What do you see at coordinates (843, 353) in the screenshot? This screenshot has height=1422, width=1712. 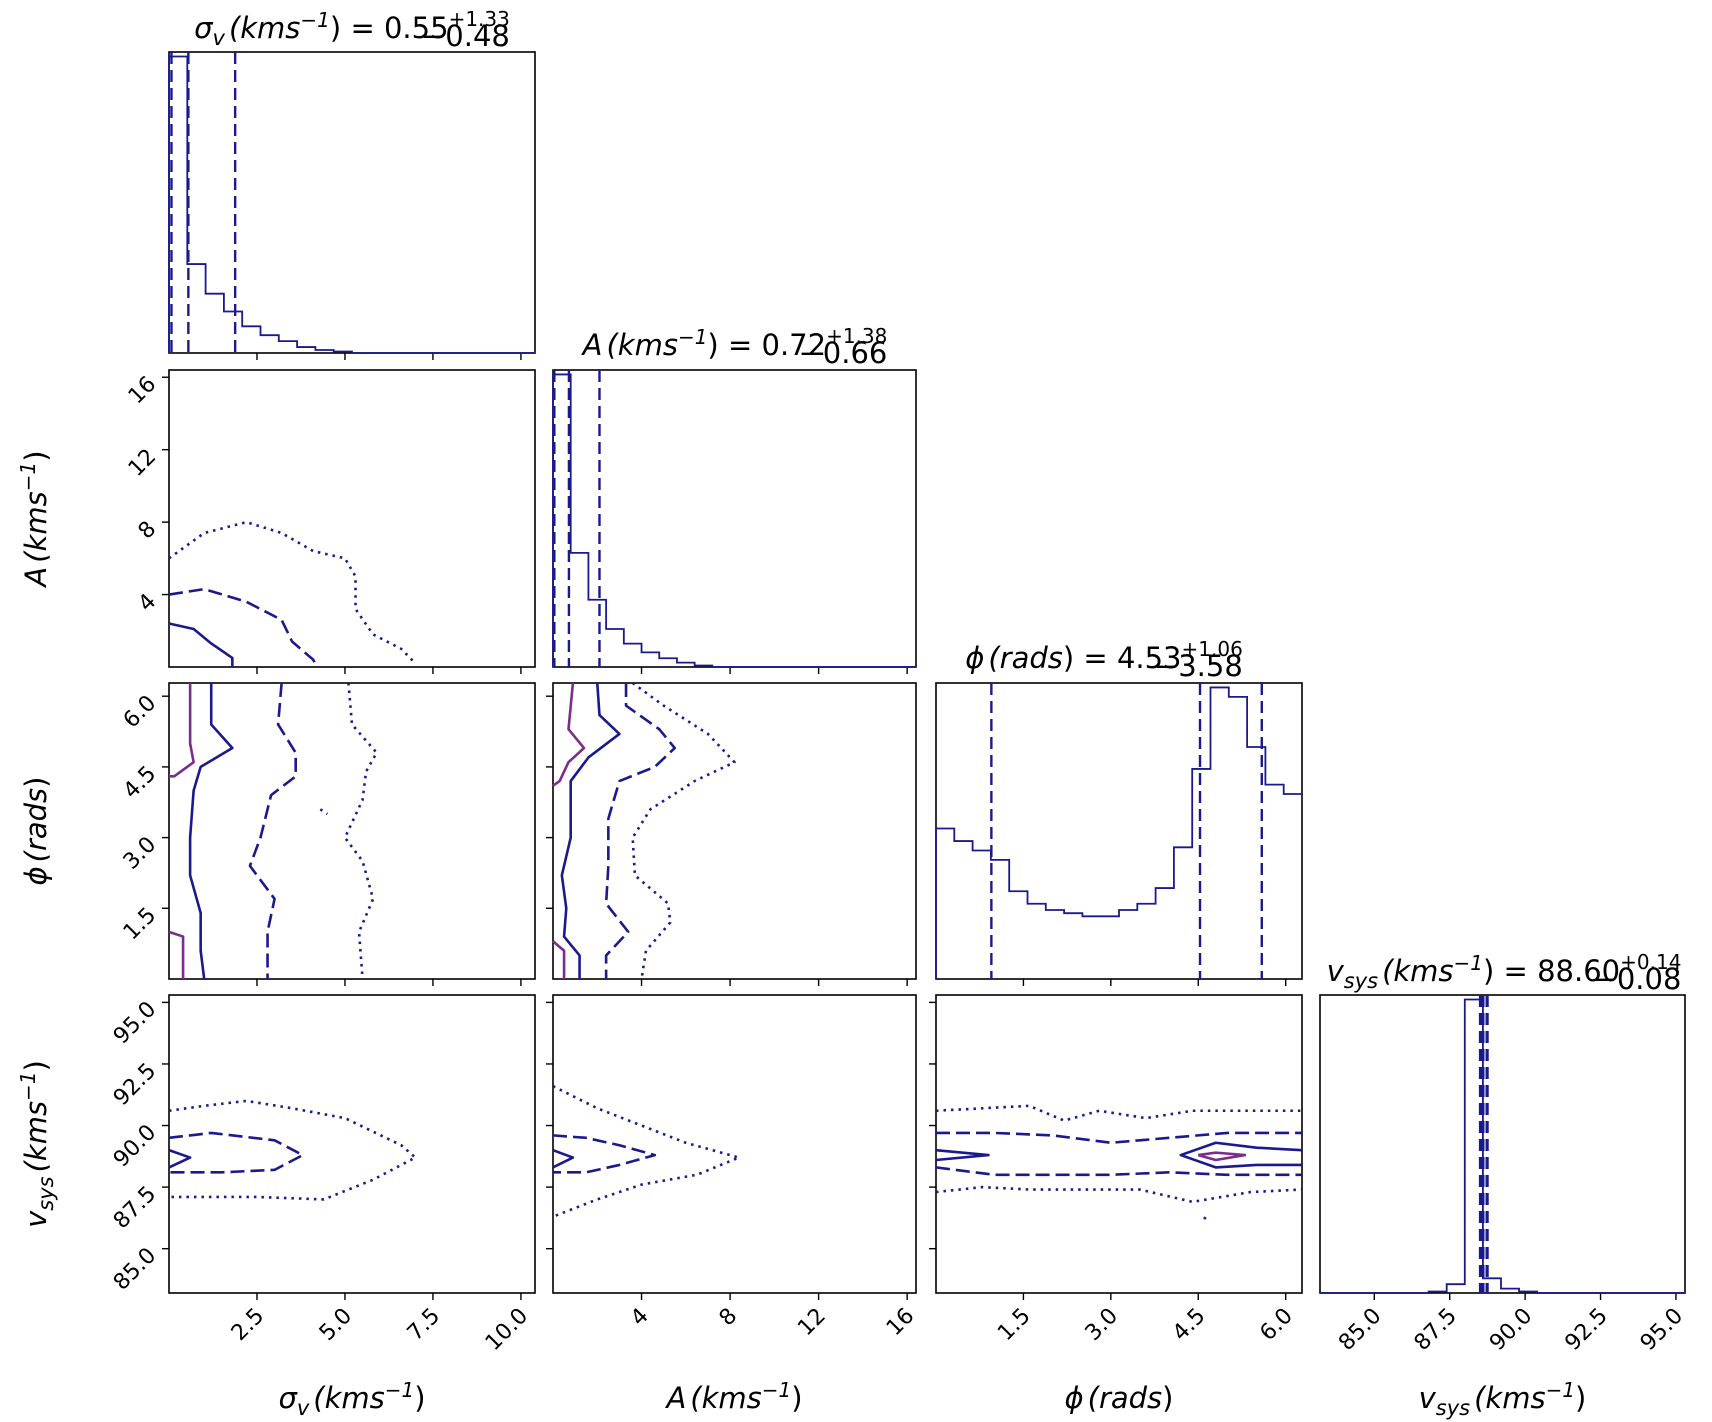 I see `title-lower-error: −0.66` at bounding box center [843, 353].